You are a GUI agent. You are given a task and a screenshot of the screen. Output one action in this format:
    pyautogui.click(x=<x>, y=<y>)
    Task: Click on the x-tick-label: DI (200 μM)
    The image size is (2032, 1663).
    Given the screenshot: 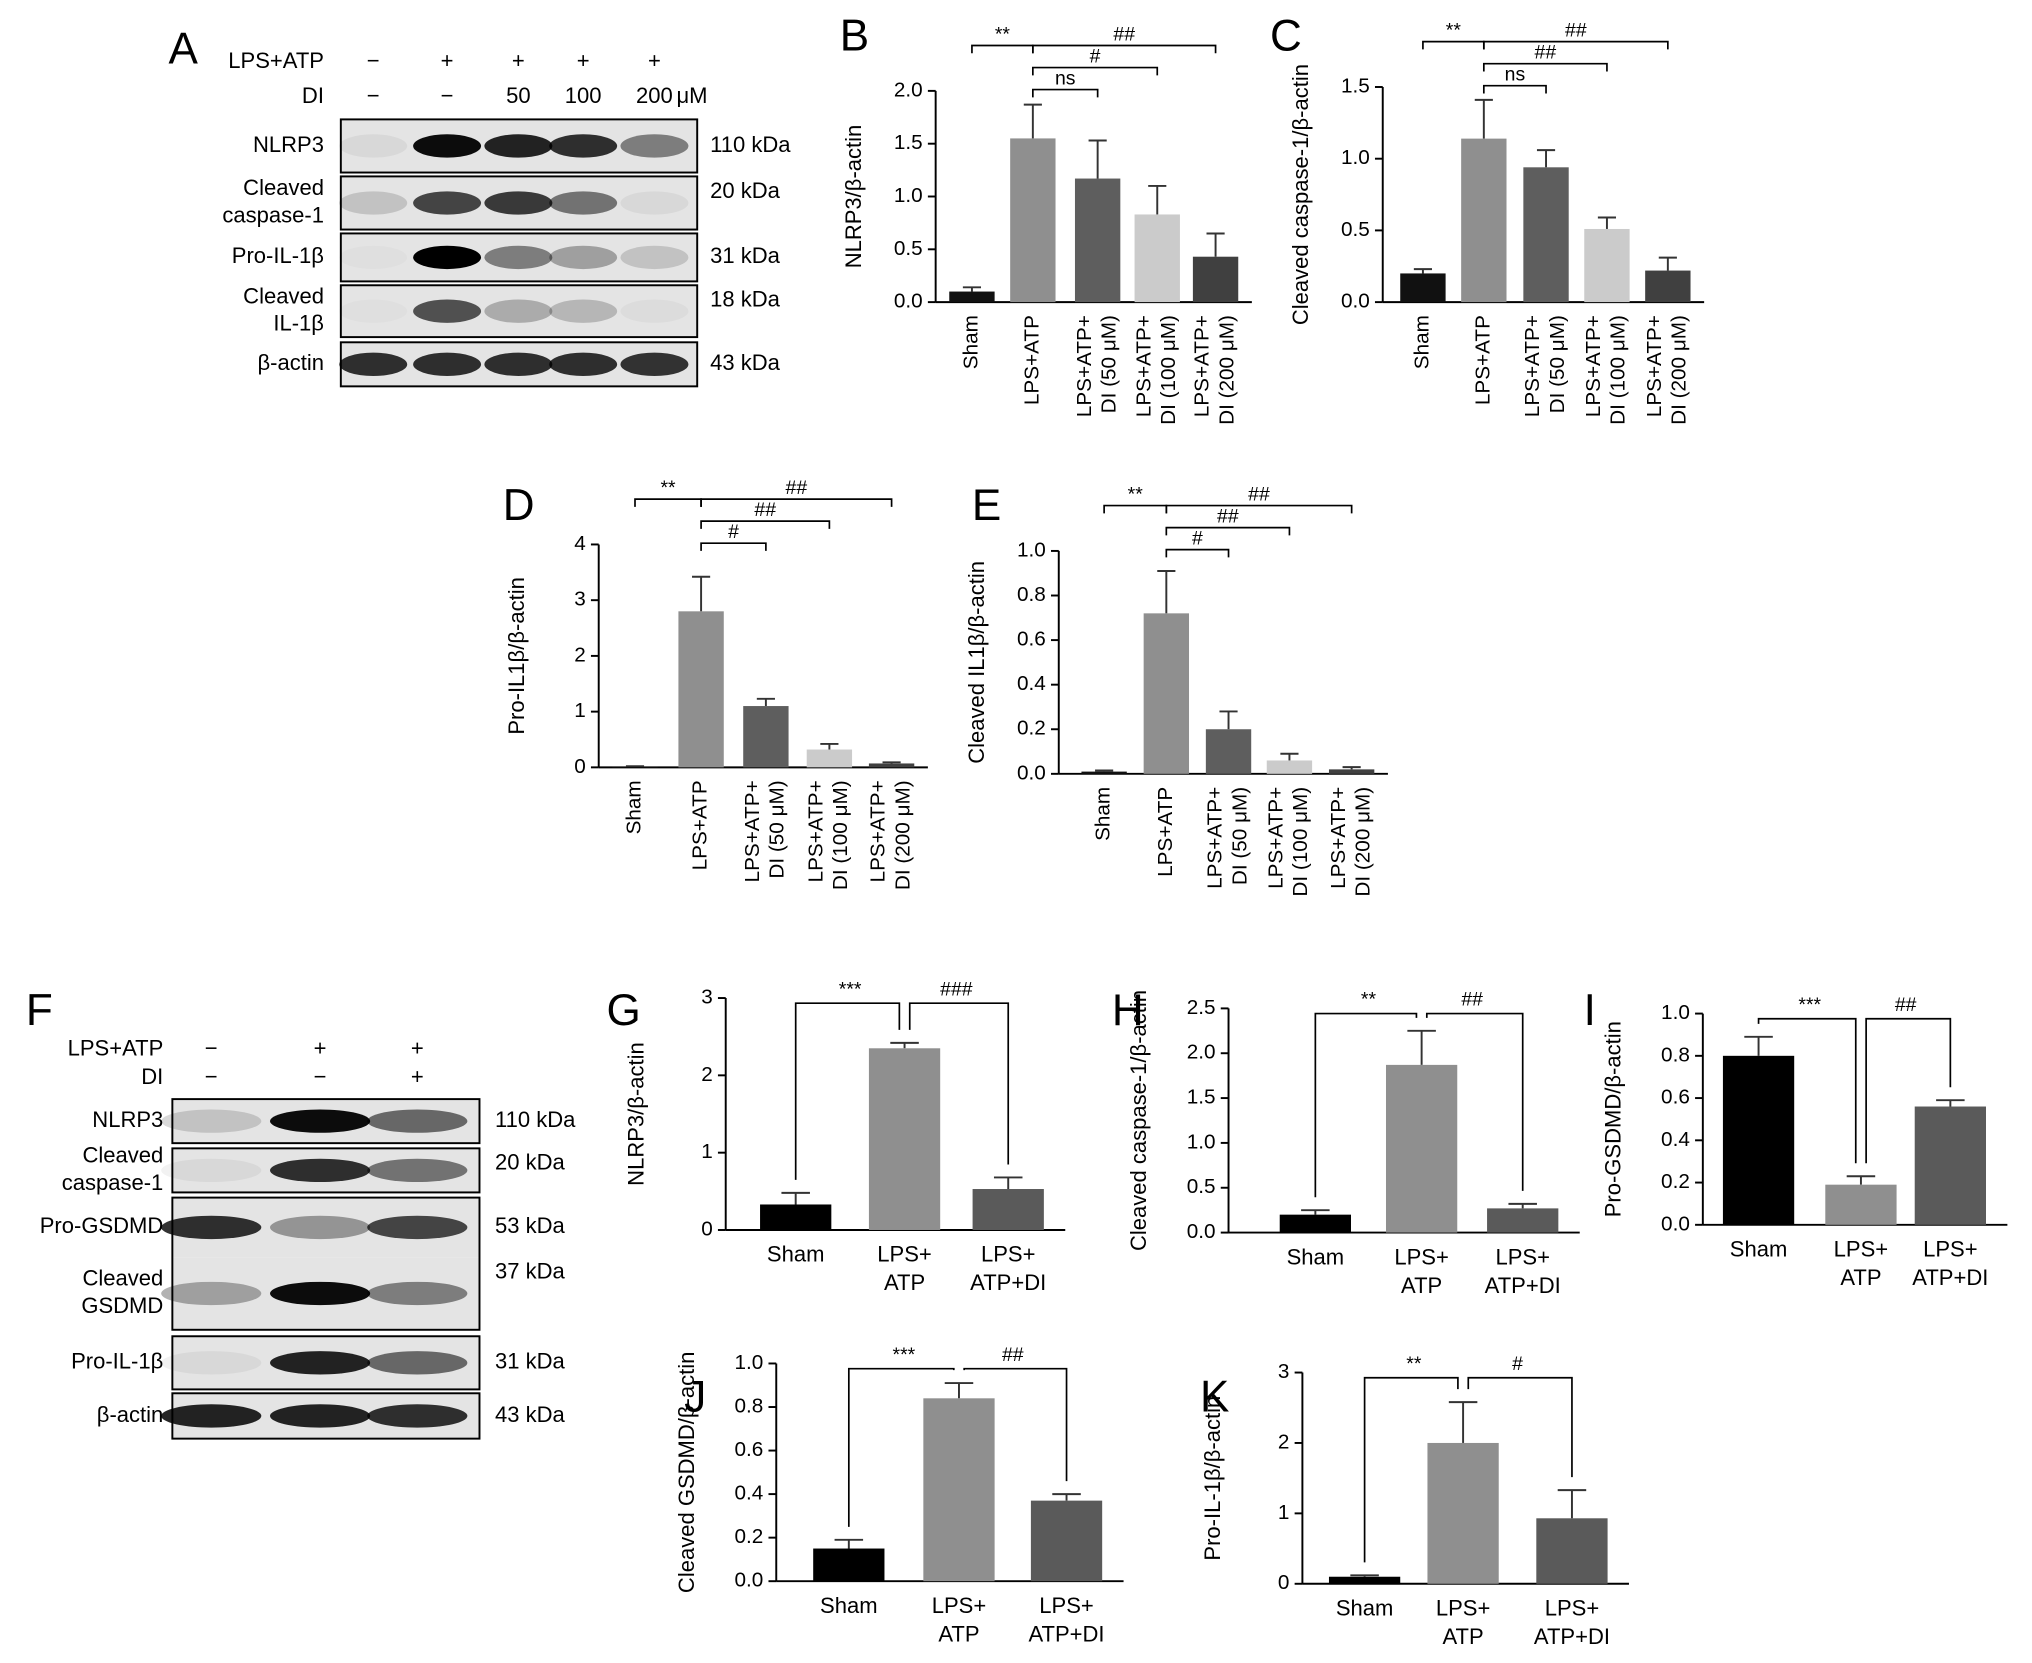 What is the action you would take?
    pyautogui.click(x=1362, y=842)
    